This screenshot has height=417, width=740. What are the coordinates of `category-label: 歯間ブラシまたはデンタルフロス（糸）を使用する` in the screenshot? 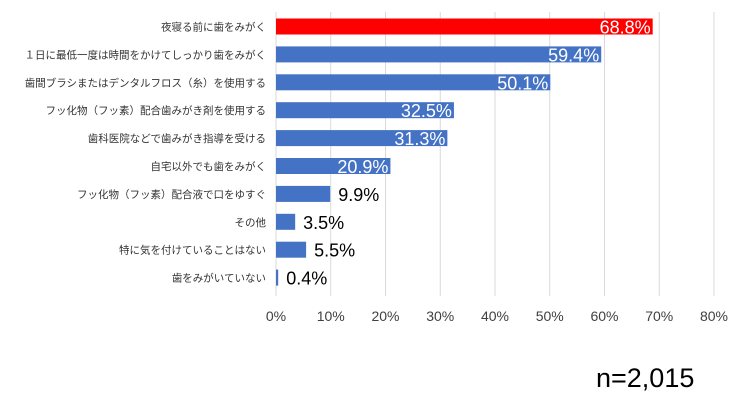 It's located at (145, 82).